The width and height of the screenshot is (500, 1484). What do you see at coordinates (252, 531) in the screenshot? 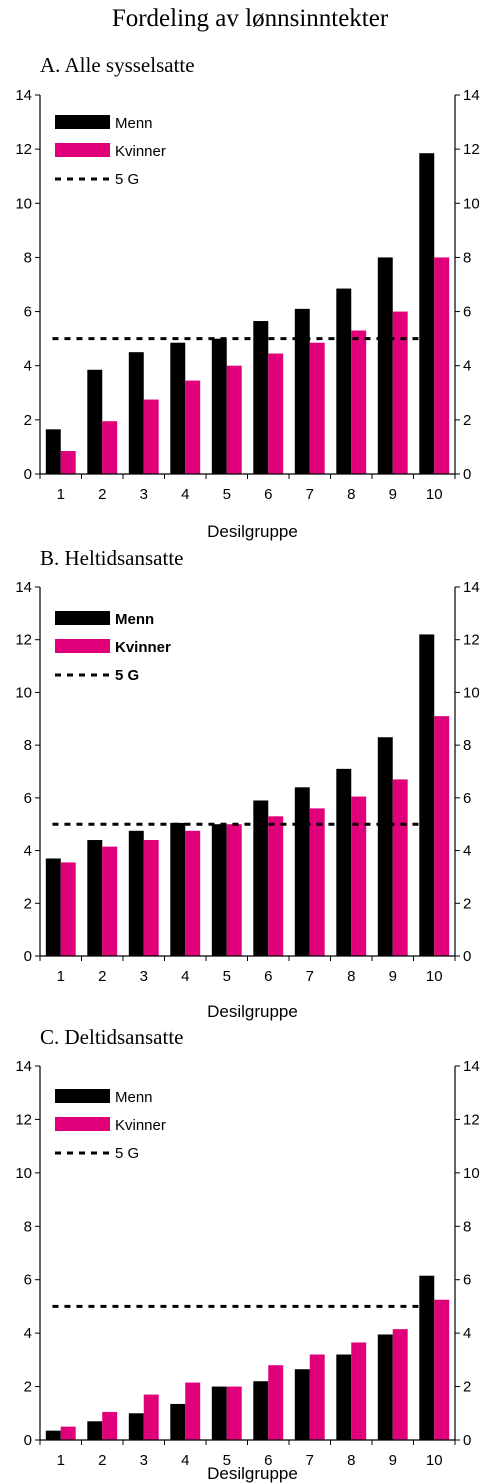
I see `x-axis-label: Desilgruppe` at bounding box center [252, 531].